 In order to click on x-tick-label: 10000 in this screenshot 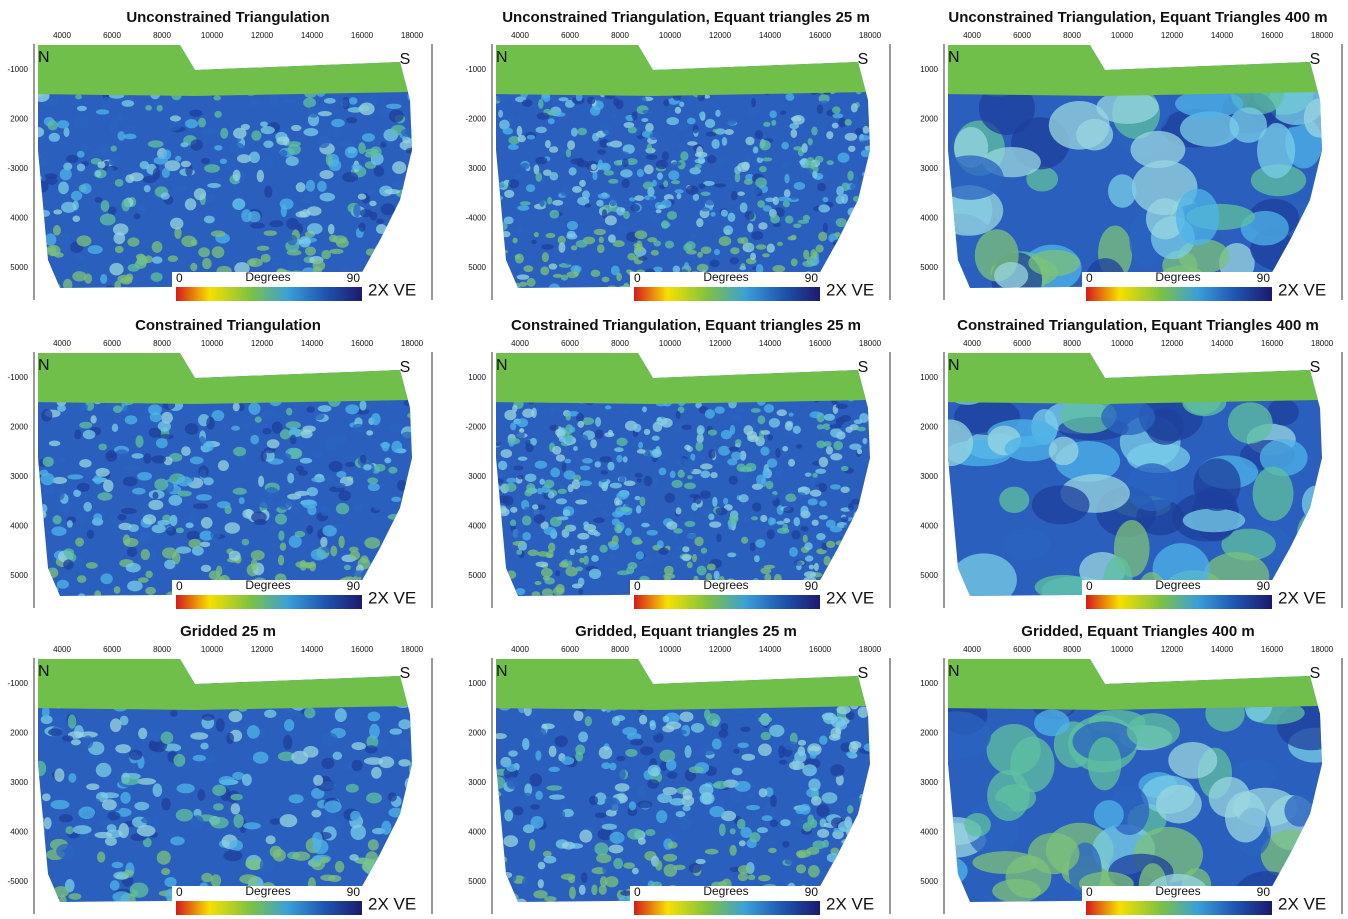, I will do `click(212, 343)`.